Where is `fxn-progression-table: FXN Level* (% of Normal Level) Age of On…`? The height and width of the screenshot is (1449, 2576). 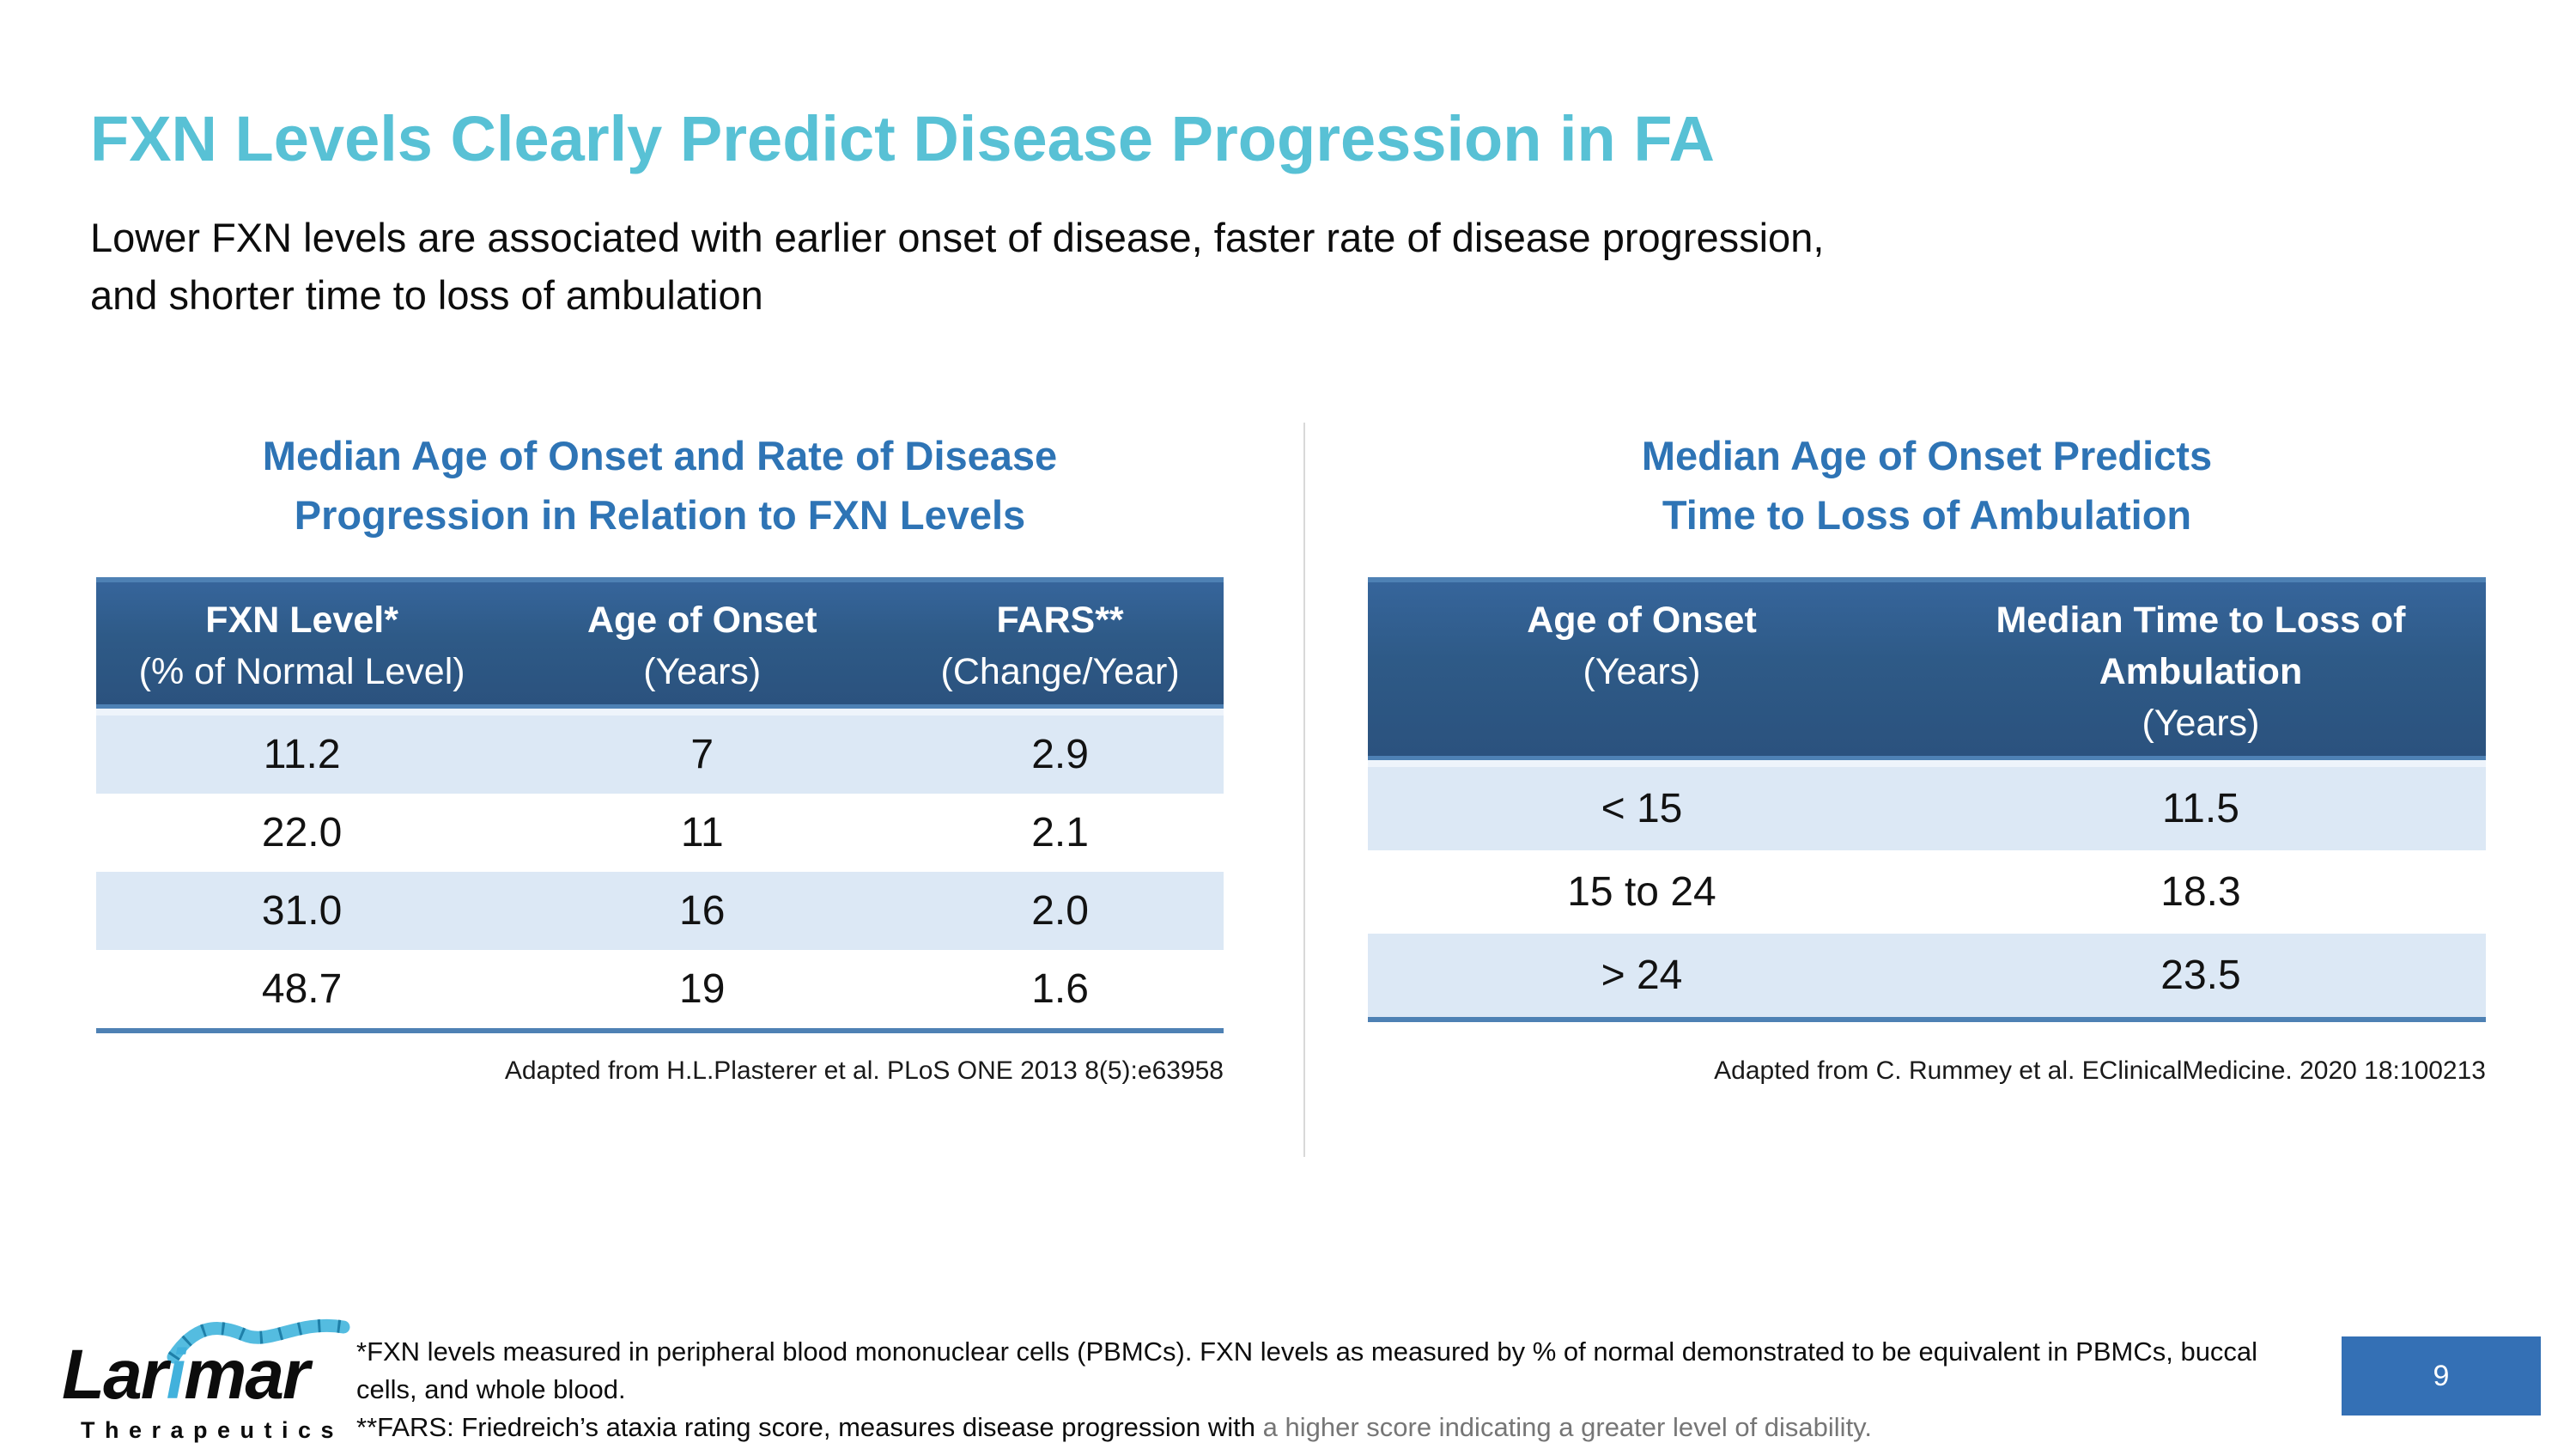
fxn-progression-table: FXN Level* (% of Normal Level) Age of On… is located at coordinates (660, 805).